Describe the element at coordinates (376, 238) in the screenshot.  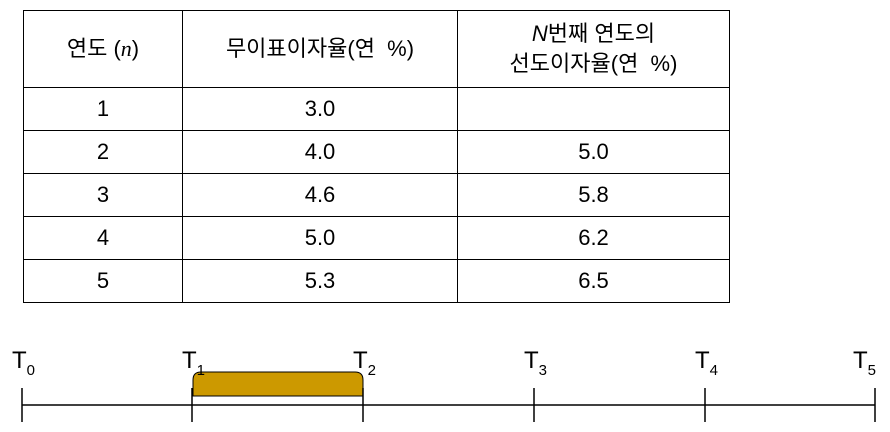
I see `table-row: 4 5.0 6.2` at that location.